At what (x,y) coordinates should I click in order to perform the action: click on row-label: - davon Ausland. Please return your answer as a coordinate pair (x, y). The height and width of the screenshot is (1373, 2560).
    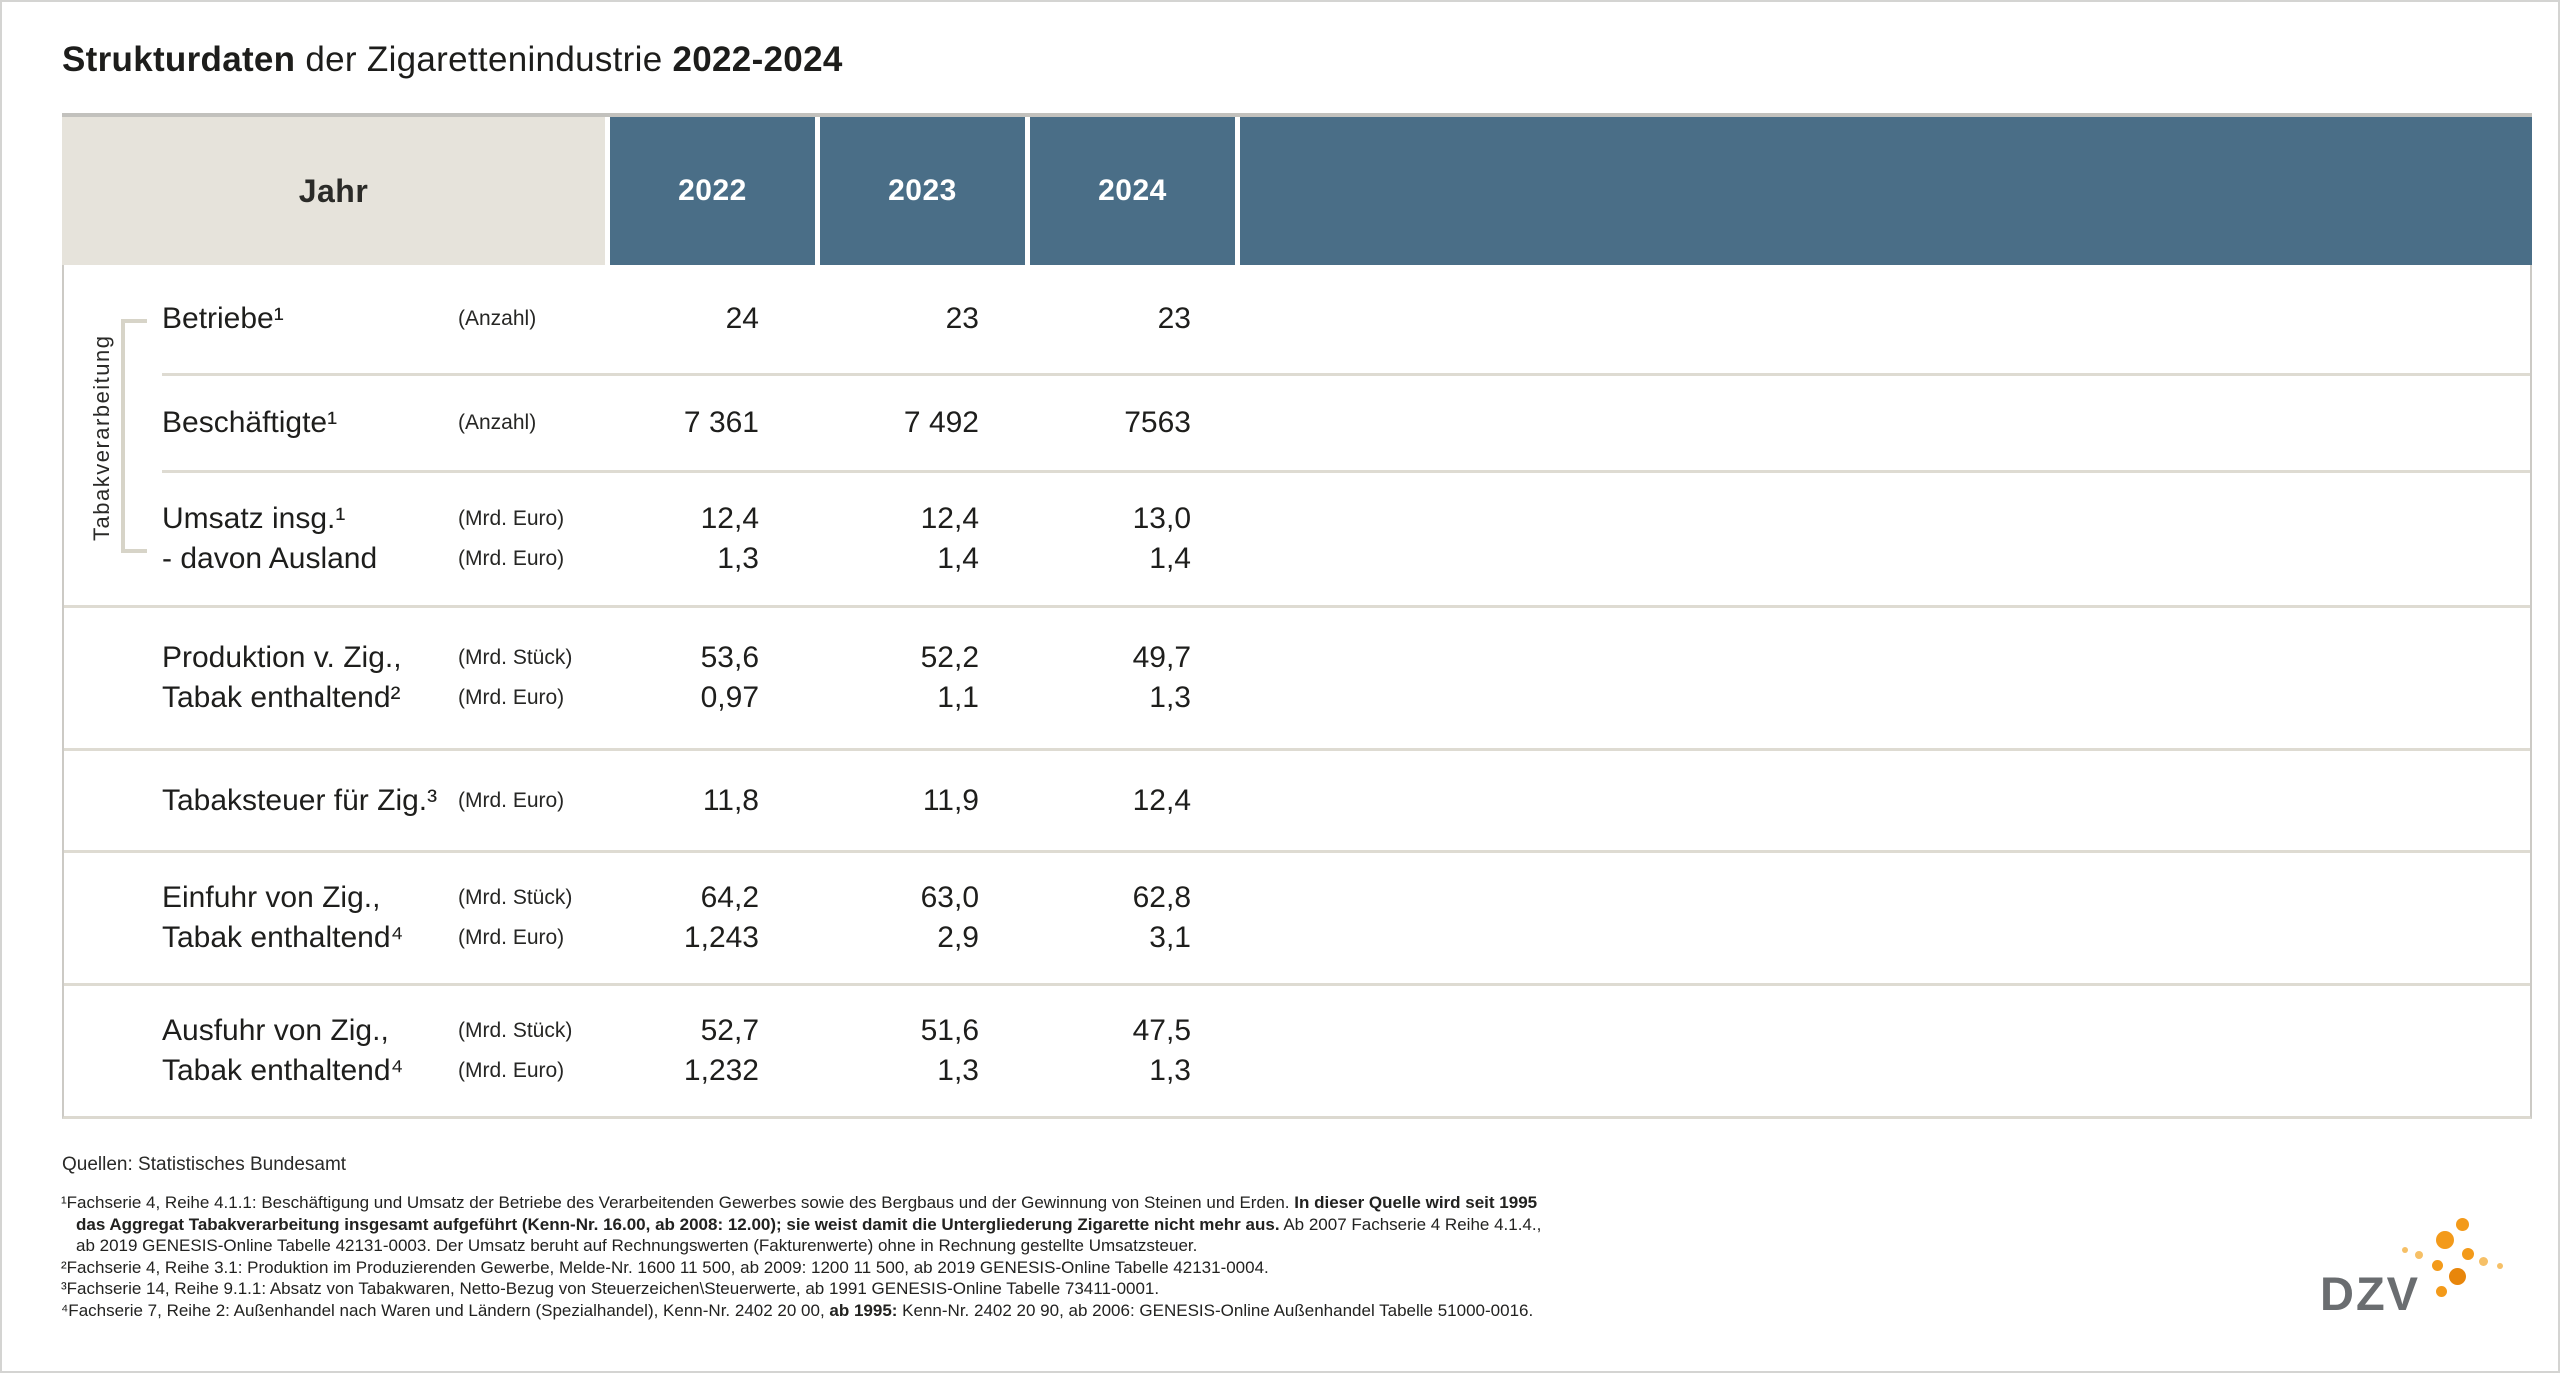
    Looking at the image, I should click on (270, 558).